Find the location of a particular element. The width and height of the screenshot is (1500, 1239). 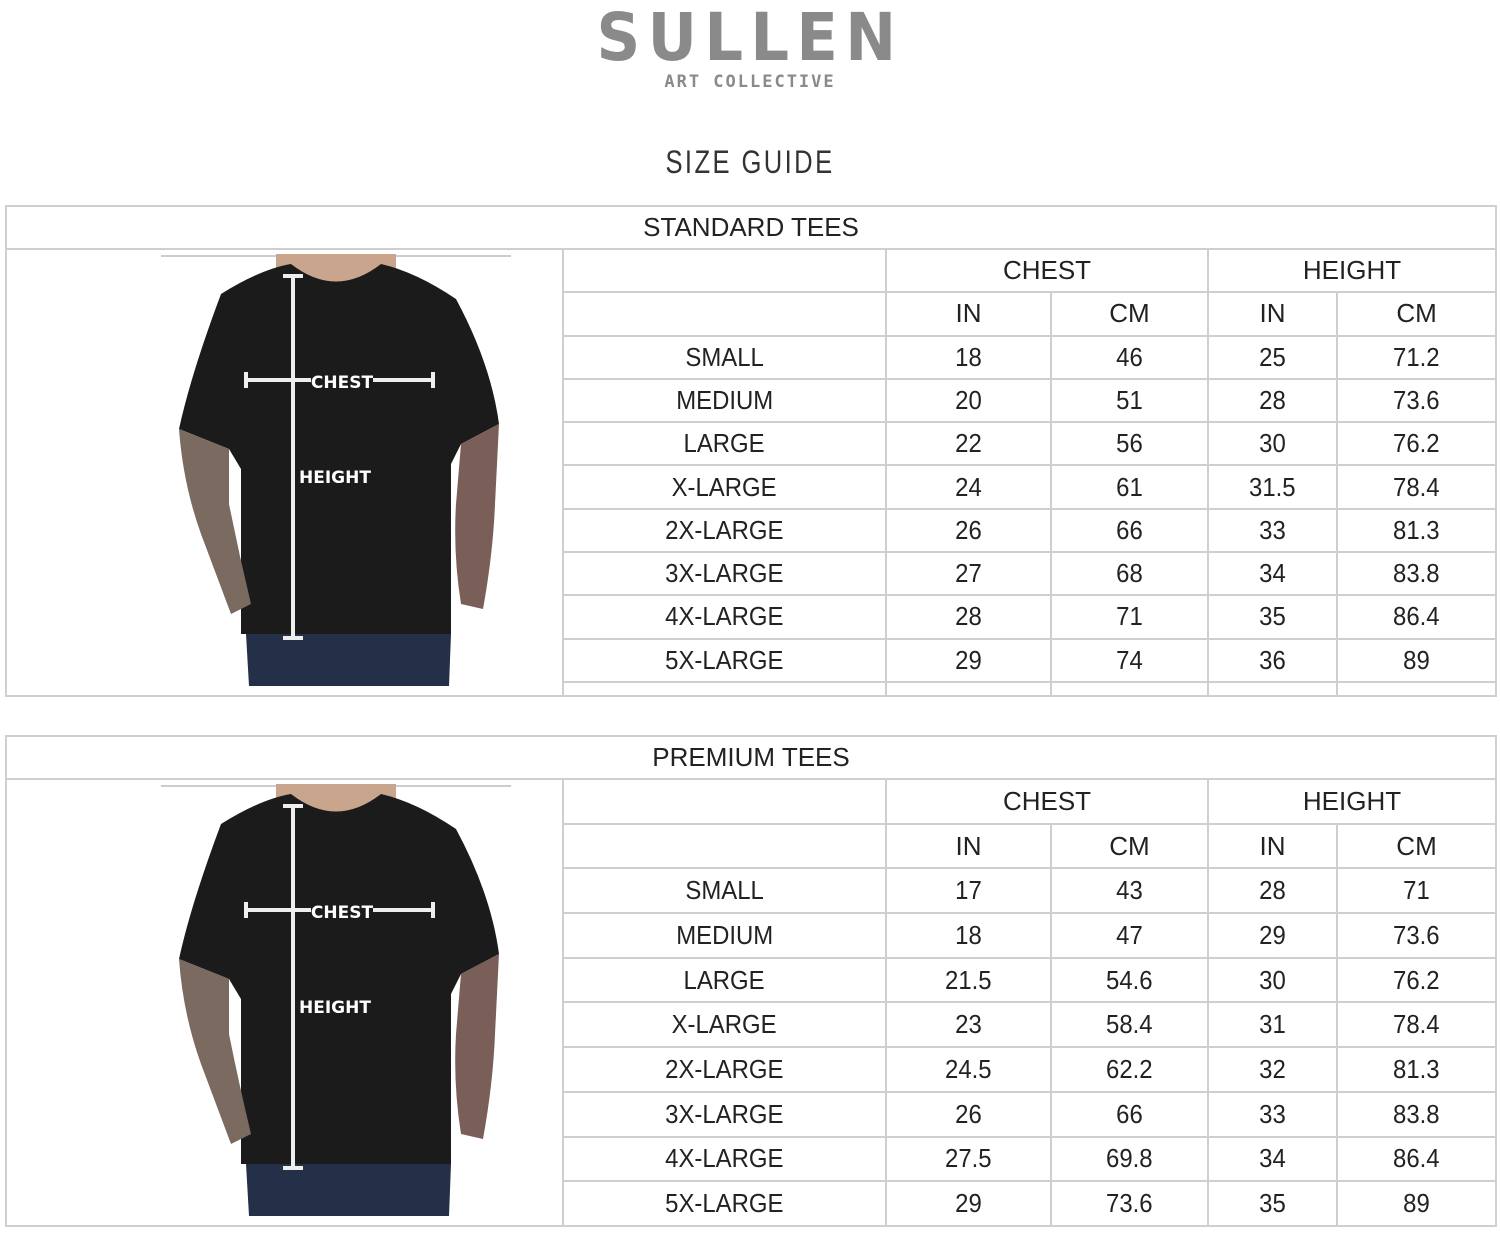

cell-value: 62.2 is located at coordinates (1129, 1068).